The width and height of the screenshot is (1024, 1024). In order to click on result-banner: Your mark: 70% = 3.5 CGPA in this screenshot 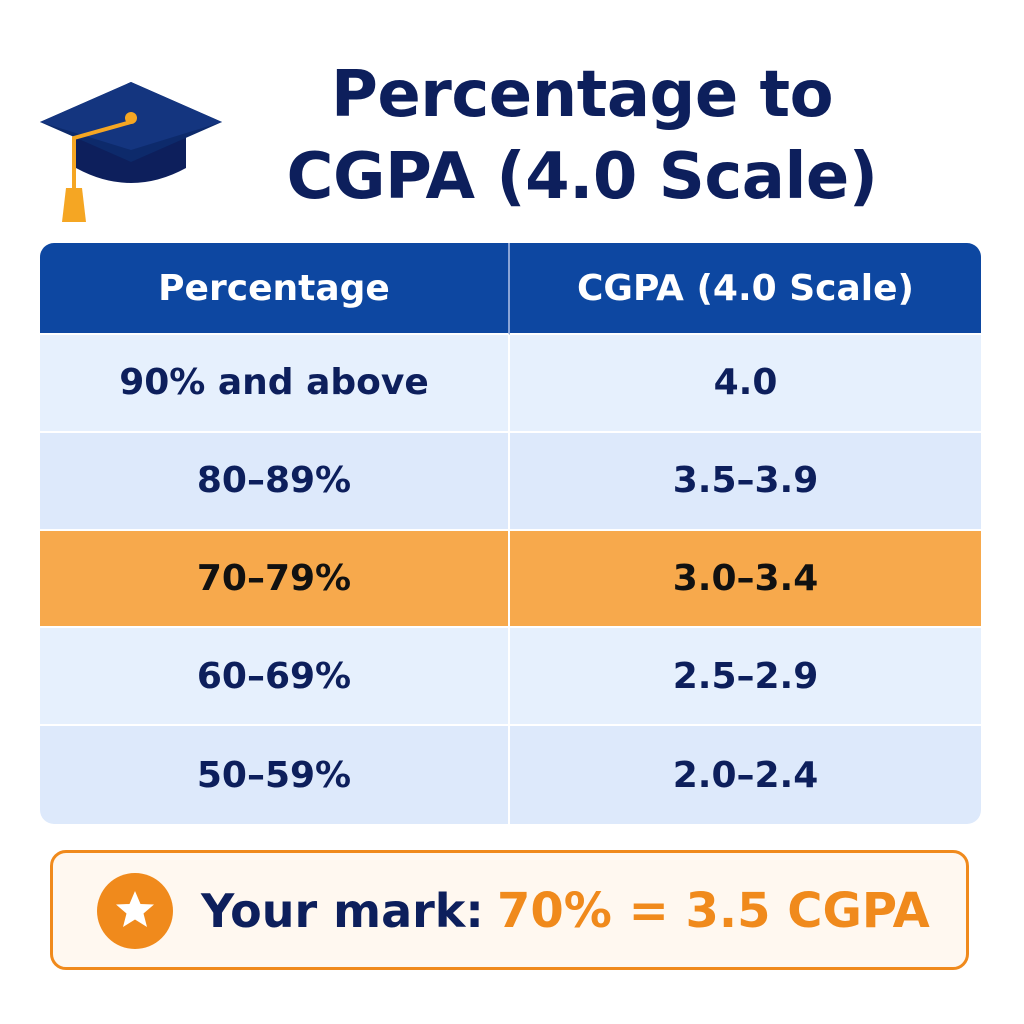, I will do `click(509, 910)`.